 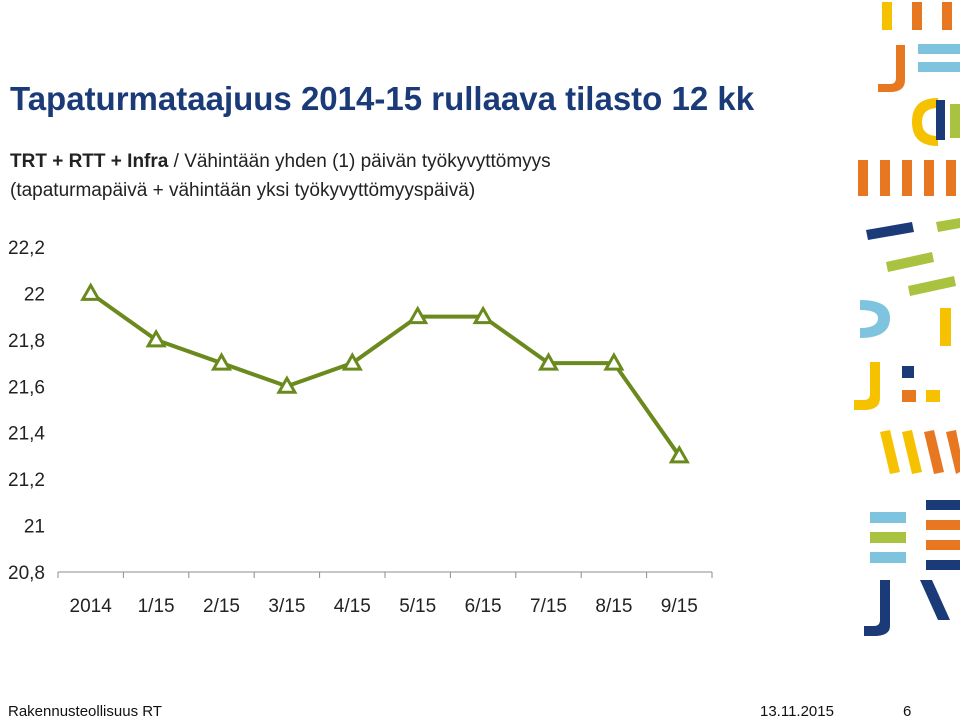 I want to click on series-line, so click(x=385, y=374).